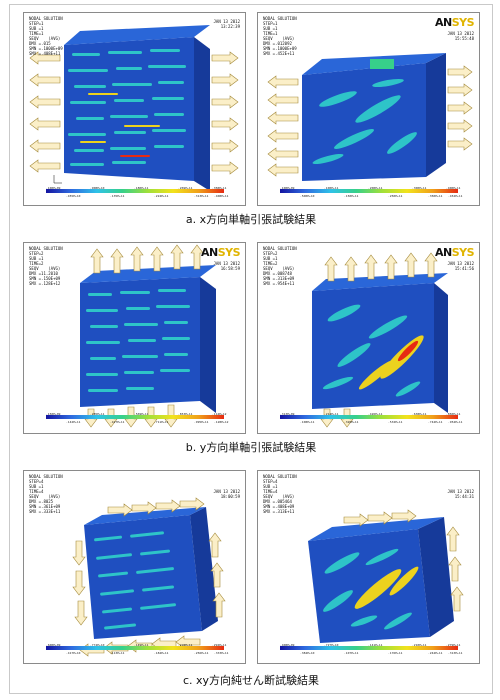  I want to click on legend-ticks-top: .600E+09.774E+10.149E+11.220E+11.292E+11, so click(136, 645).